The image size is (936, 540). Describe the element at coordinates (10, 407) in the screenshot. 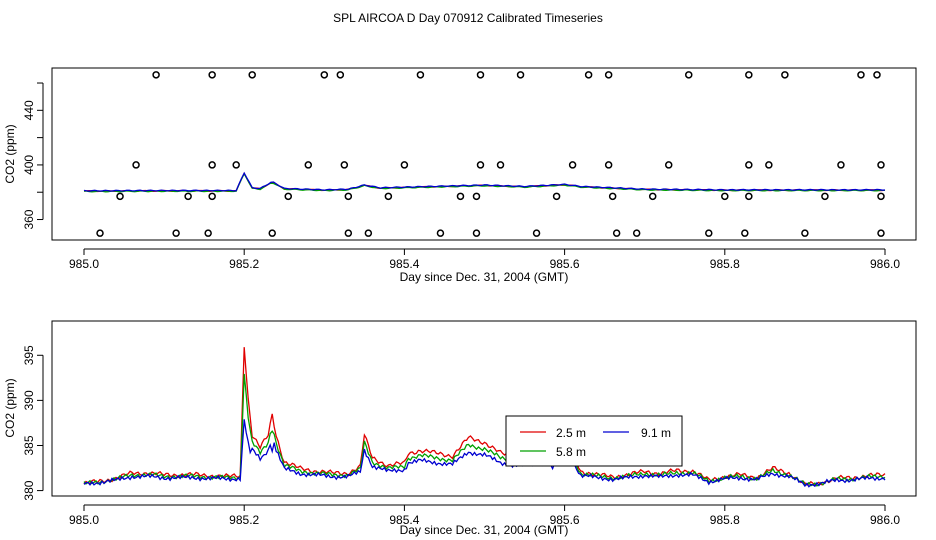

I see `bottom-y-axis-label: CO2 (ppm)` at that location.